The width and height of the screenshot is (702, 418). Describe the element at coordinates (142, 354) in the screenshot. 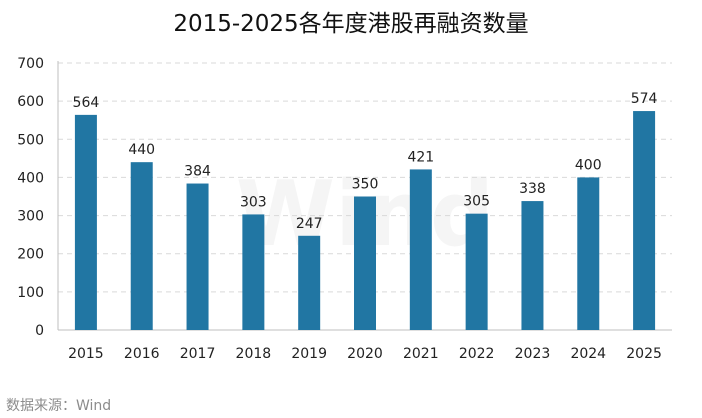

I see `x-tick-label: 2016` at that location.